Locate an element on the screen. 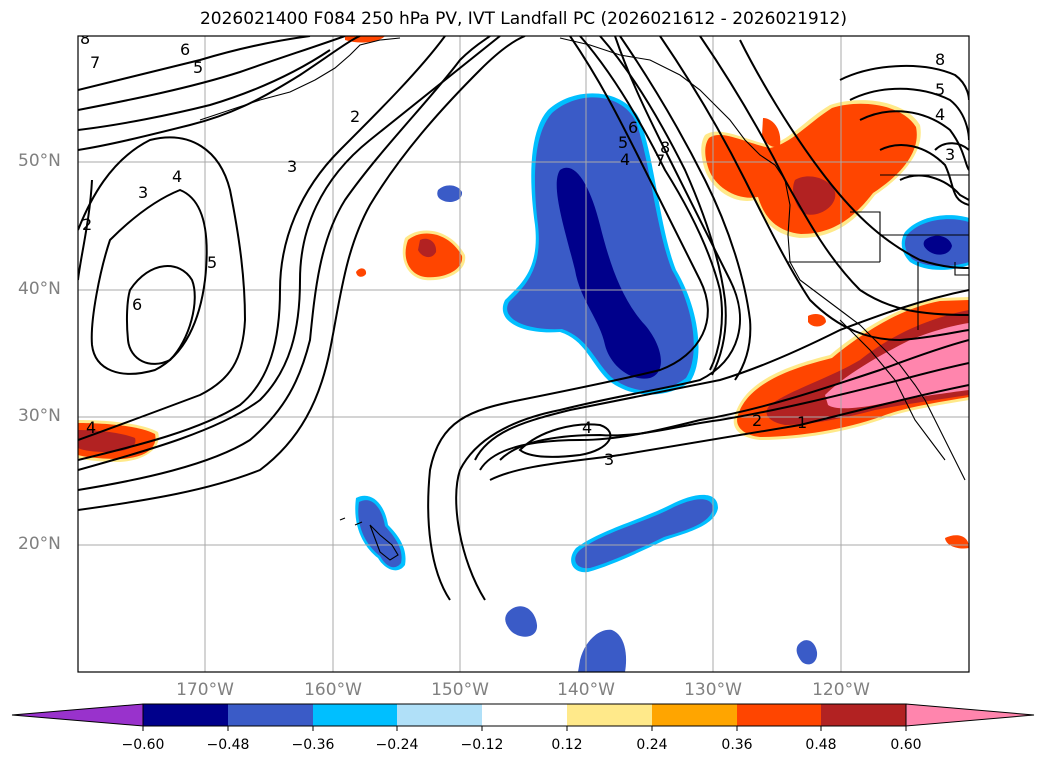 The image size is (1047, 765). lon-label: 160°W is located at coordinates (333, 690).